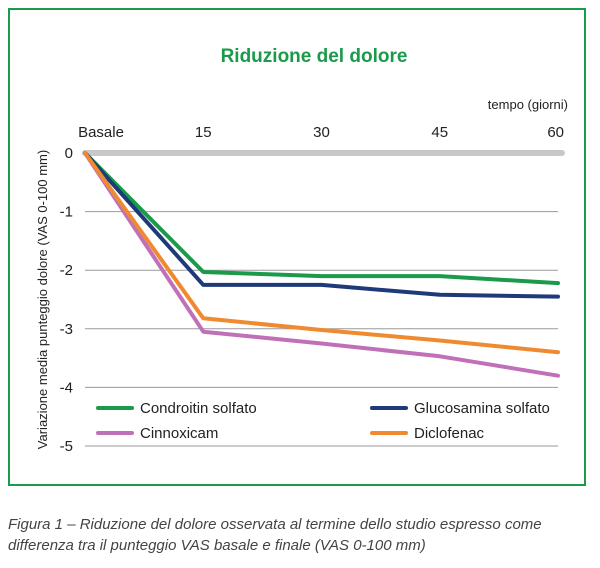 The height and width of the screenshot is (568, 600). I want to click on y-tick-label: -2, so click(66, 270).